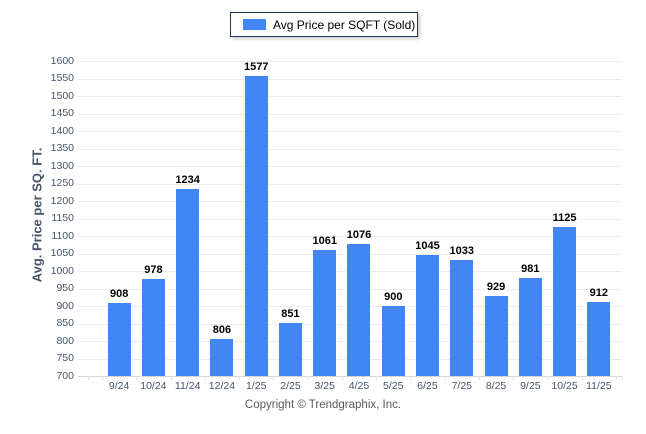 The image size is (646, 434). What do you see at coordinates (324, 240) in the screenshot?
I see `bar-value-label: 1061` at bounding box center [324, 240].